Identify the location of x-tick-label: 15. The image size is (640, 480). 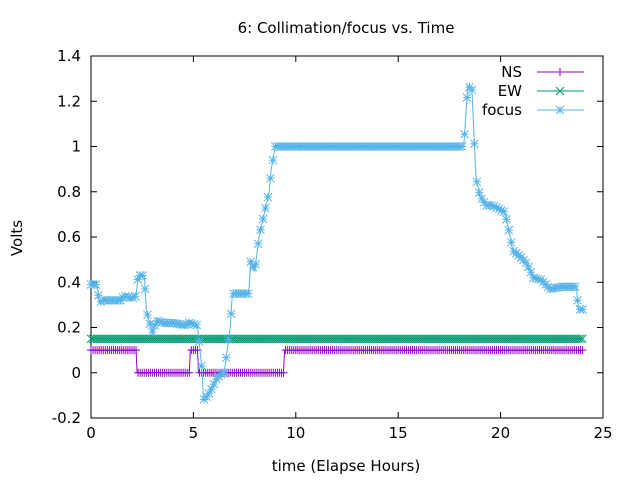
(398, 433).